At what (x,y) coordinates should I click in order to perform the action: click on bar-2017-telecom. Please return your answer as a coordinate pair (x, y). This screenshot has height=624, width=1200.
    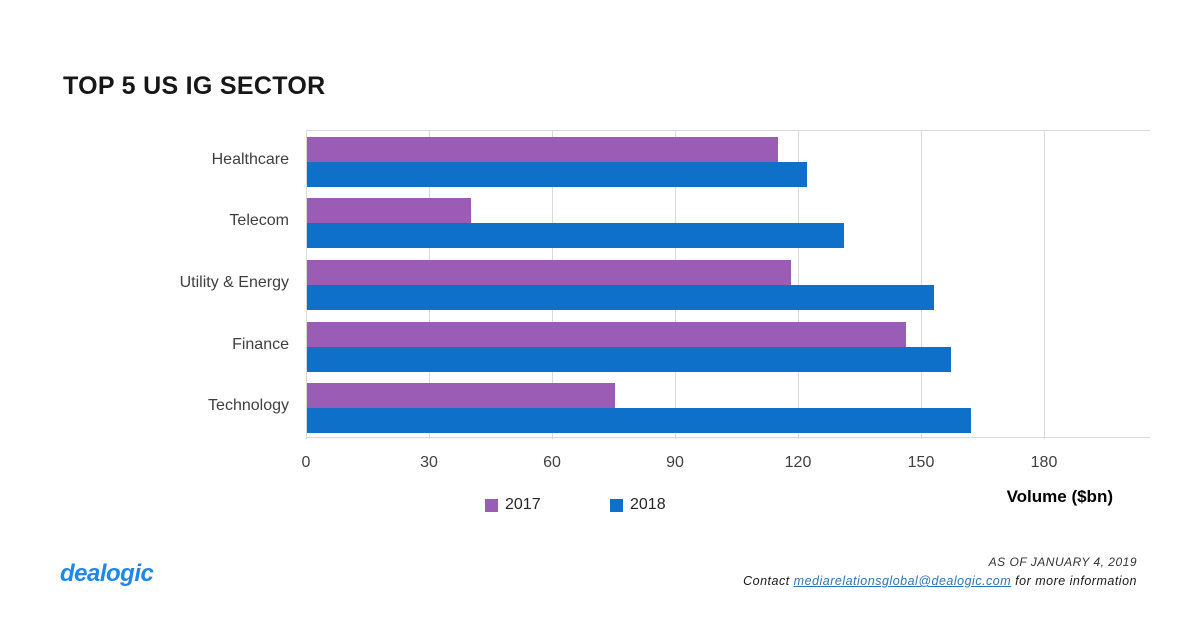
    Looking at the image, I should click on (389, 210).